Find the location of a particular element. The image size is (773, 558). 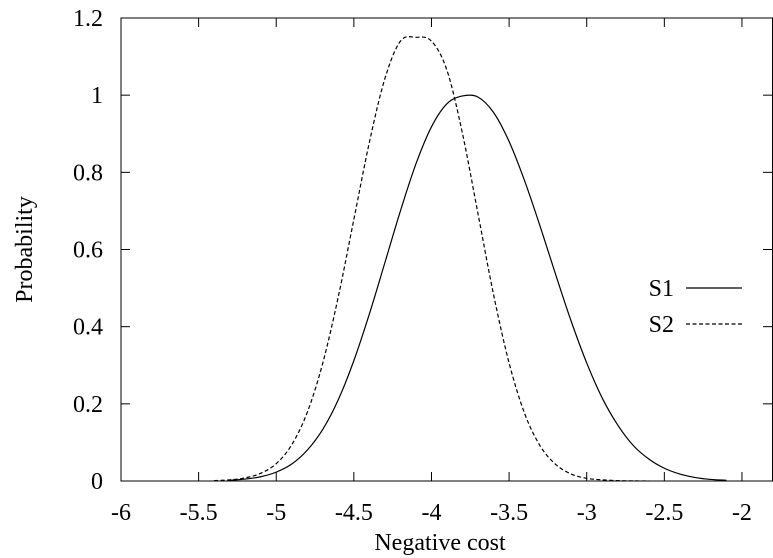

legend-label-s1: S1 is located at coordinates (661, 289).